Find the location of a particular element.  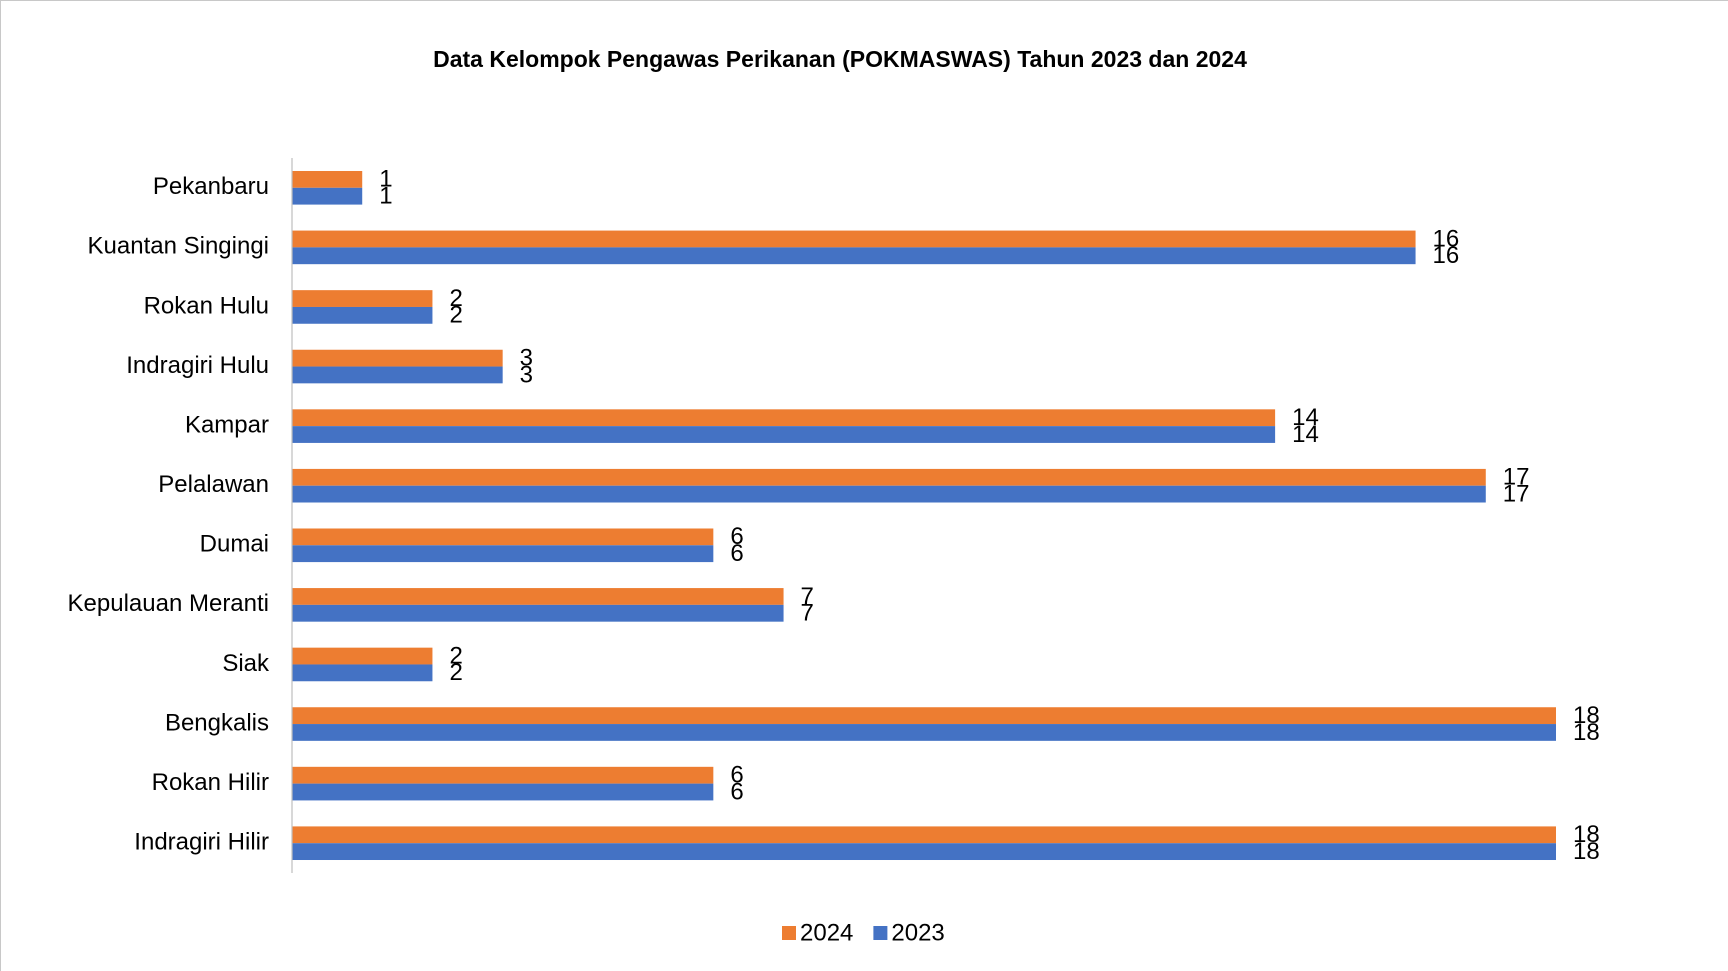

y-tick-label: Kampar is located at coordinates (227, 424).